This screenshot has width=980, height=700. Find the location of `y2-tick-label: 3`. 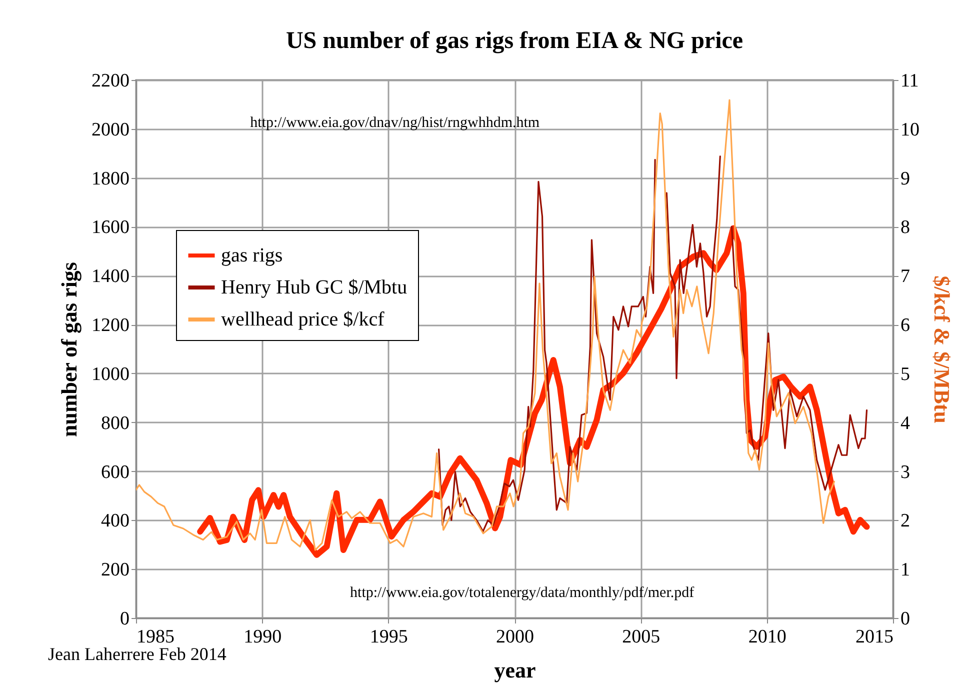

y2-tick-label: 3 is located at coordinates (905, 472).